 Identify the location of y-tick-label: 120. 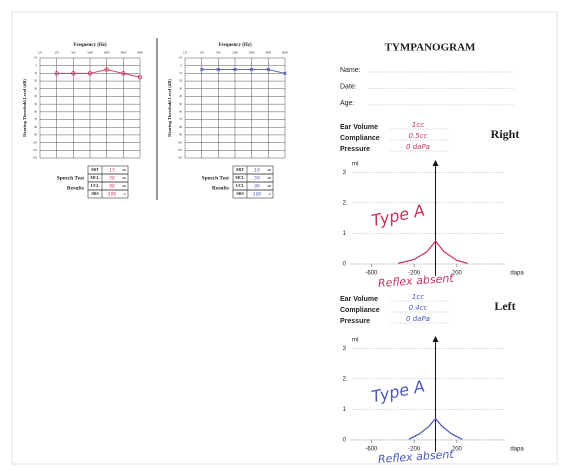
(35, 158).